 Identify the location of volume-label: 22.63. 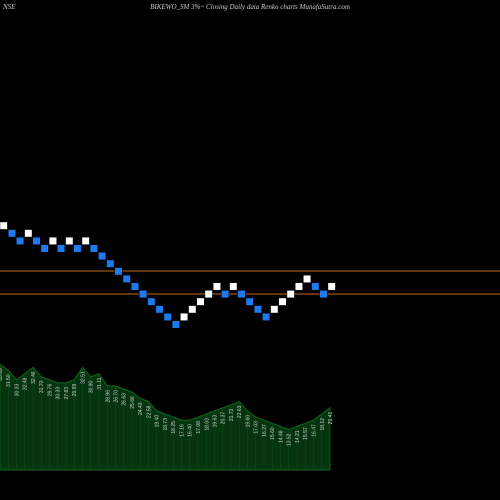
(240, 411).